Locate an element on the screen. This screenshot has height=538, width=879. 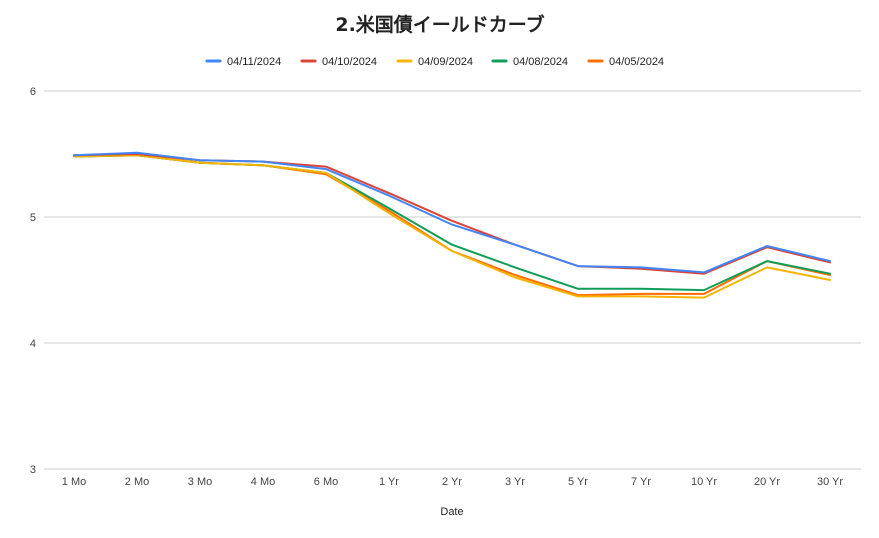
x-tick-label: 2 Yr is located at coordinates (452, 482).